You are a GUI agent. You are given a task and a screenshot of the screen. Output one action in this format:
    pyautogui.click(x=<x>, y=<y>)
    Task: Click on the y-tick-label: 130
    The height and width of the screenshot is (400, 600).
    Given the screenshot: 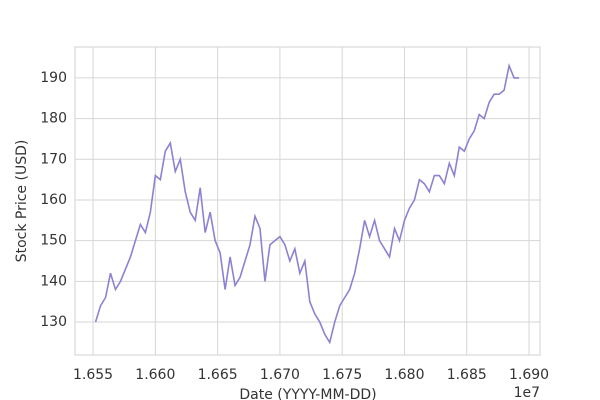 What is the action you would take?
    pyautogui.click(x=53, y=322)
    